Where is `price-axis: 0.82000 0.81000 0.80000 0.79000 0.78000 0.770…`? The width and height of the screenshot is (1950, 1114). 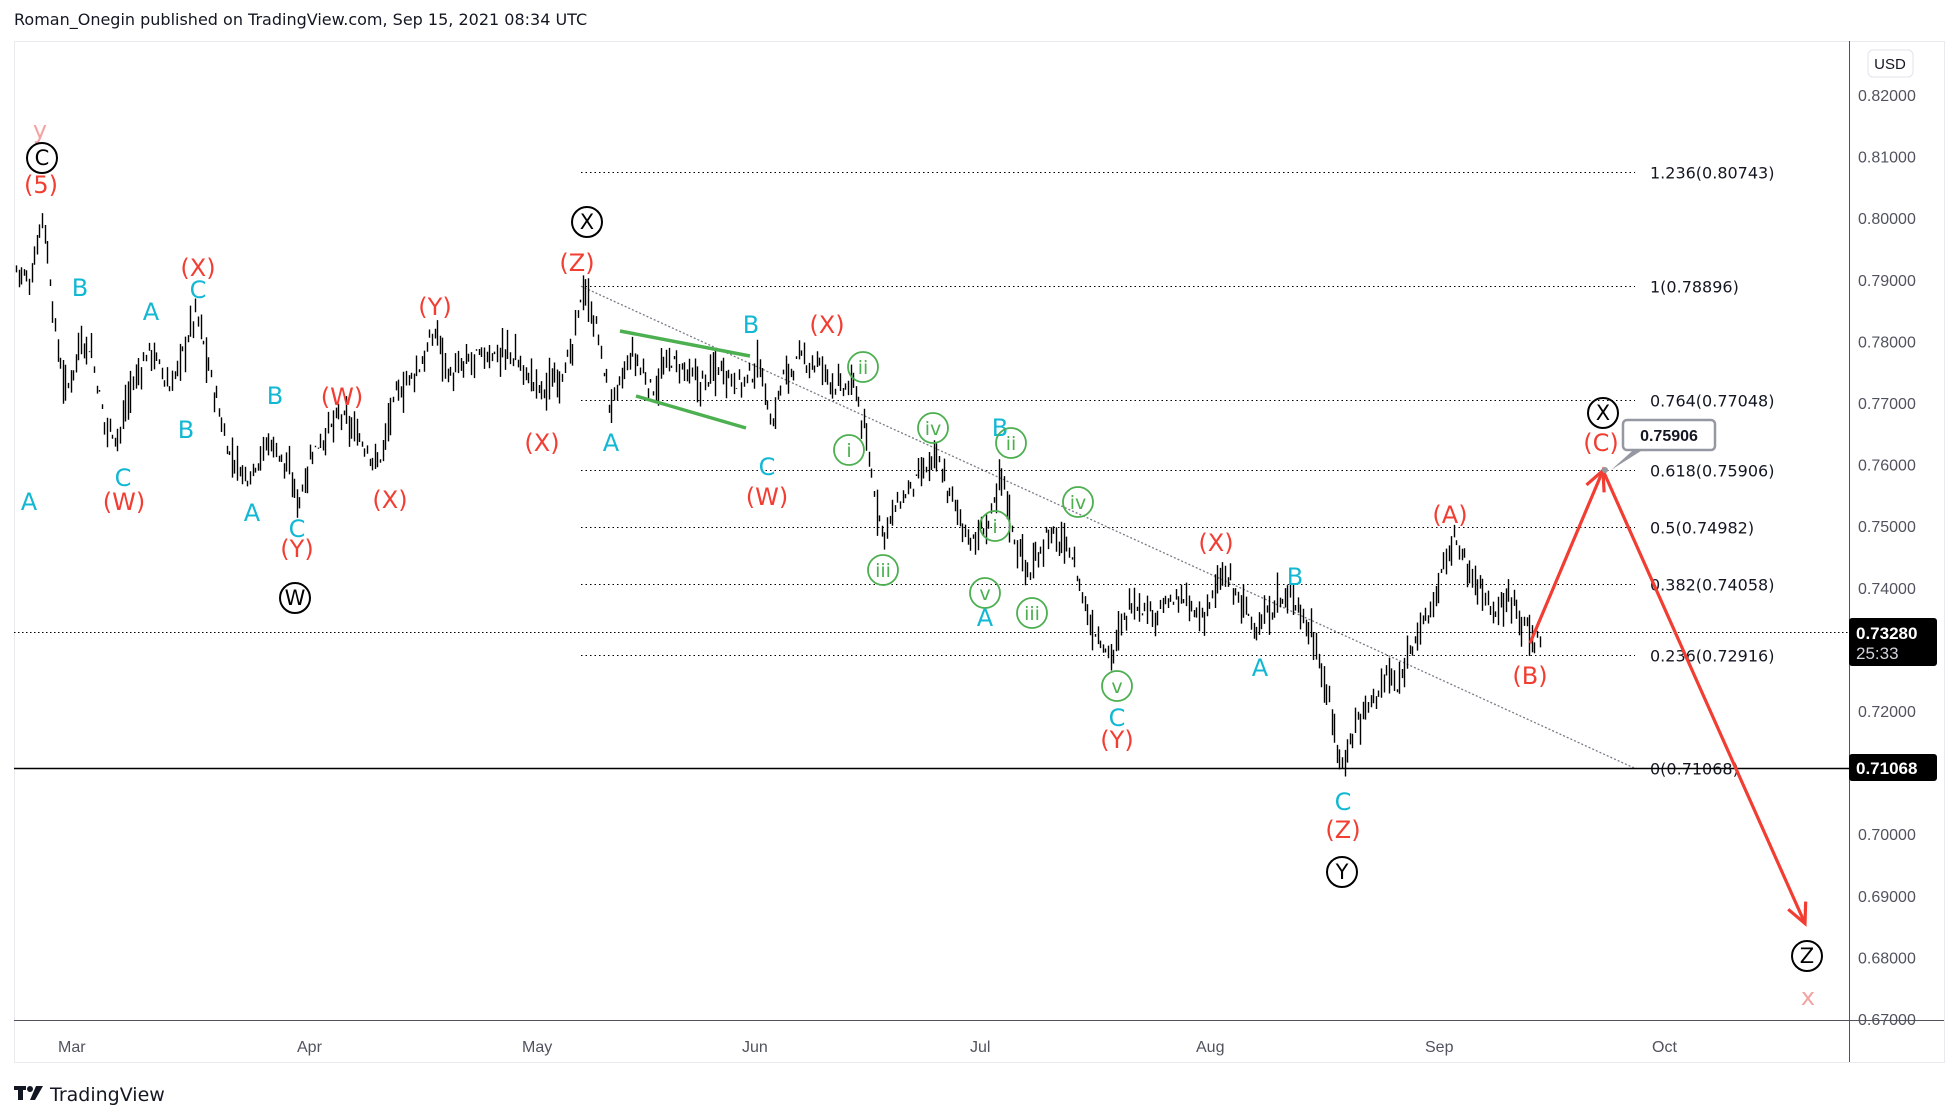
price-axis: 0.82000 0.81000 0.80000 0.79000 0.78000 0.770… is located at coordinates (1887, 558).